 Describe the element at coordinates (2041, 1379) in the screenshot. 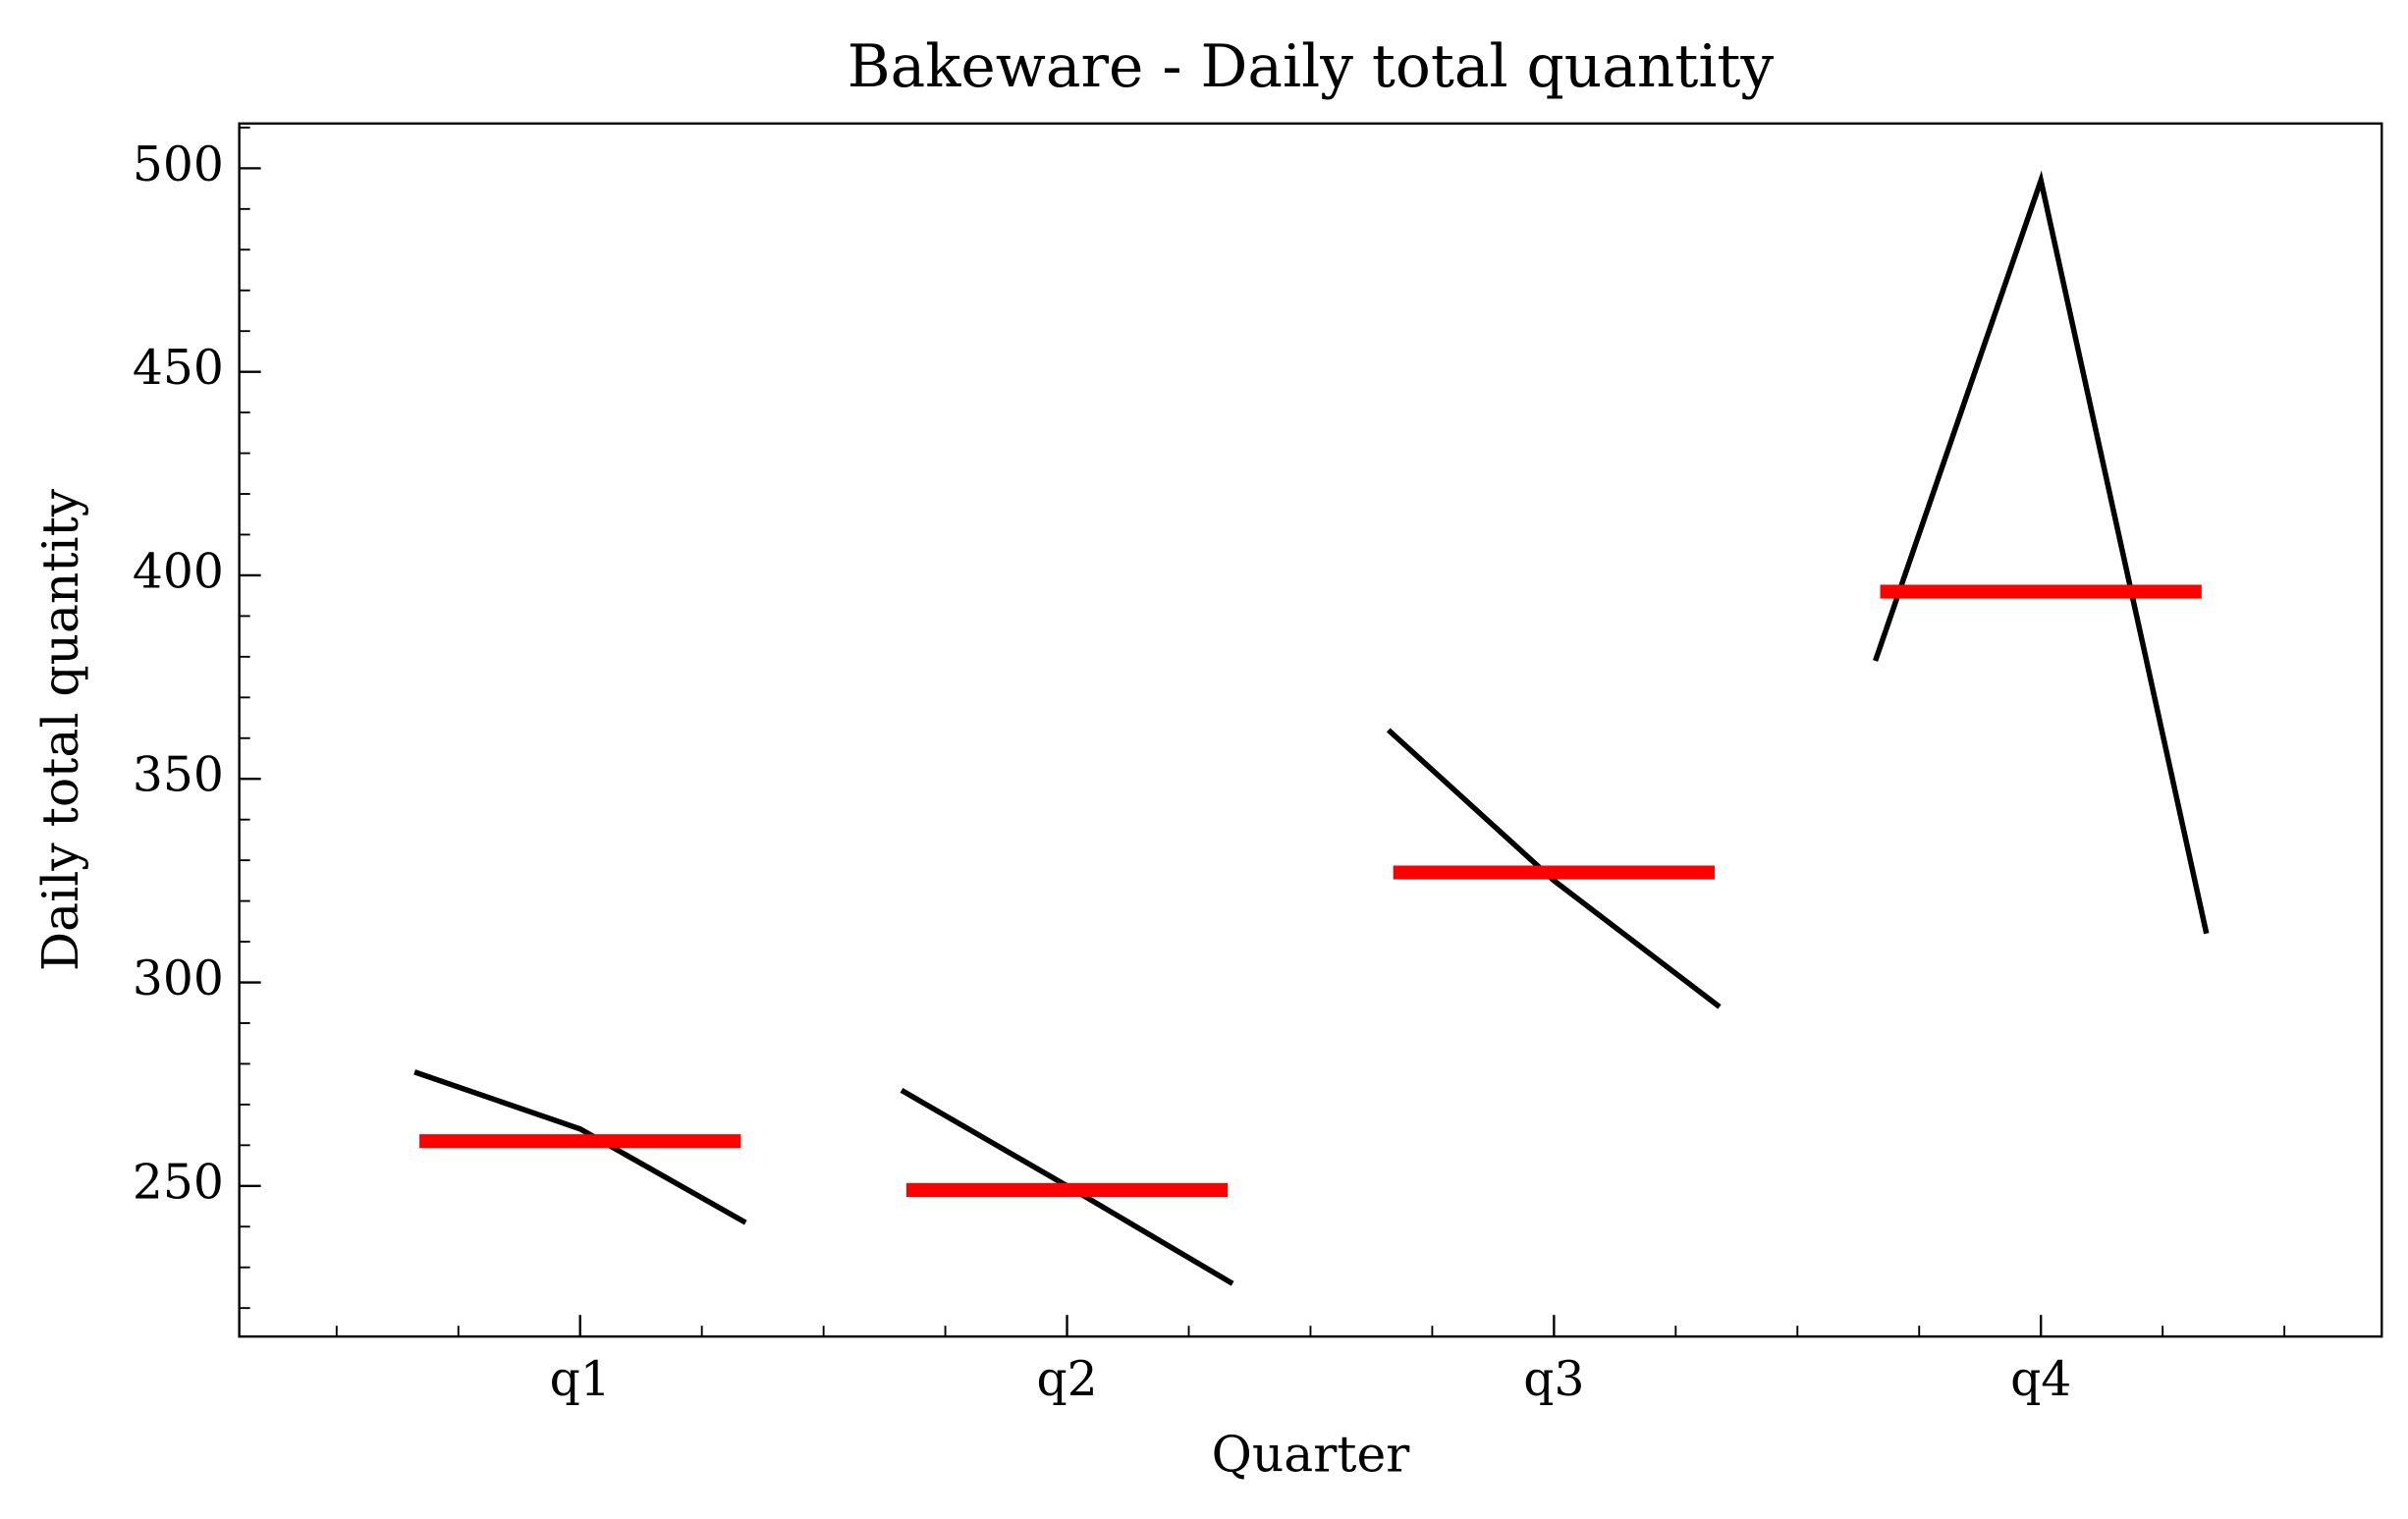

I see `x-tick-label: q4` at that location.